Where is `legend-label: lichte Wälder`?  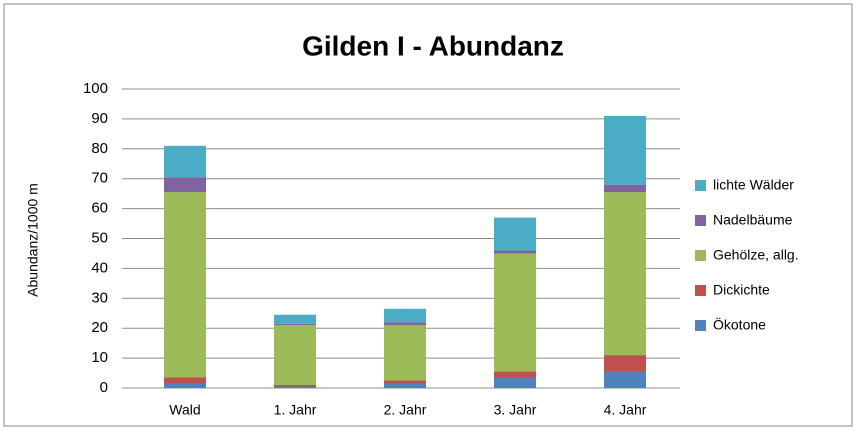
legend-label: lichte Wälder is located at coordinates (753, 185).